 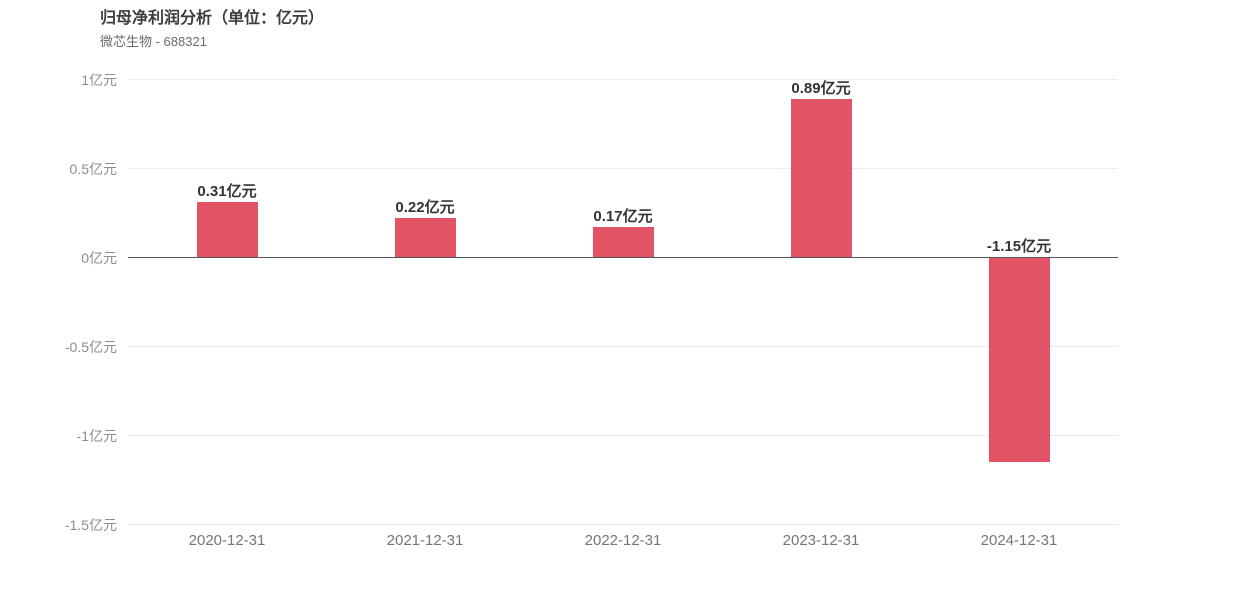 I want to click on x-axis-tick-label: 2021-12-31, so click(x=425, y=540).